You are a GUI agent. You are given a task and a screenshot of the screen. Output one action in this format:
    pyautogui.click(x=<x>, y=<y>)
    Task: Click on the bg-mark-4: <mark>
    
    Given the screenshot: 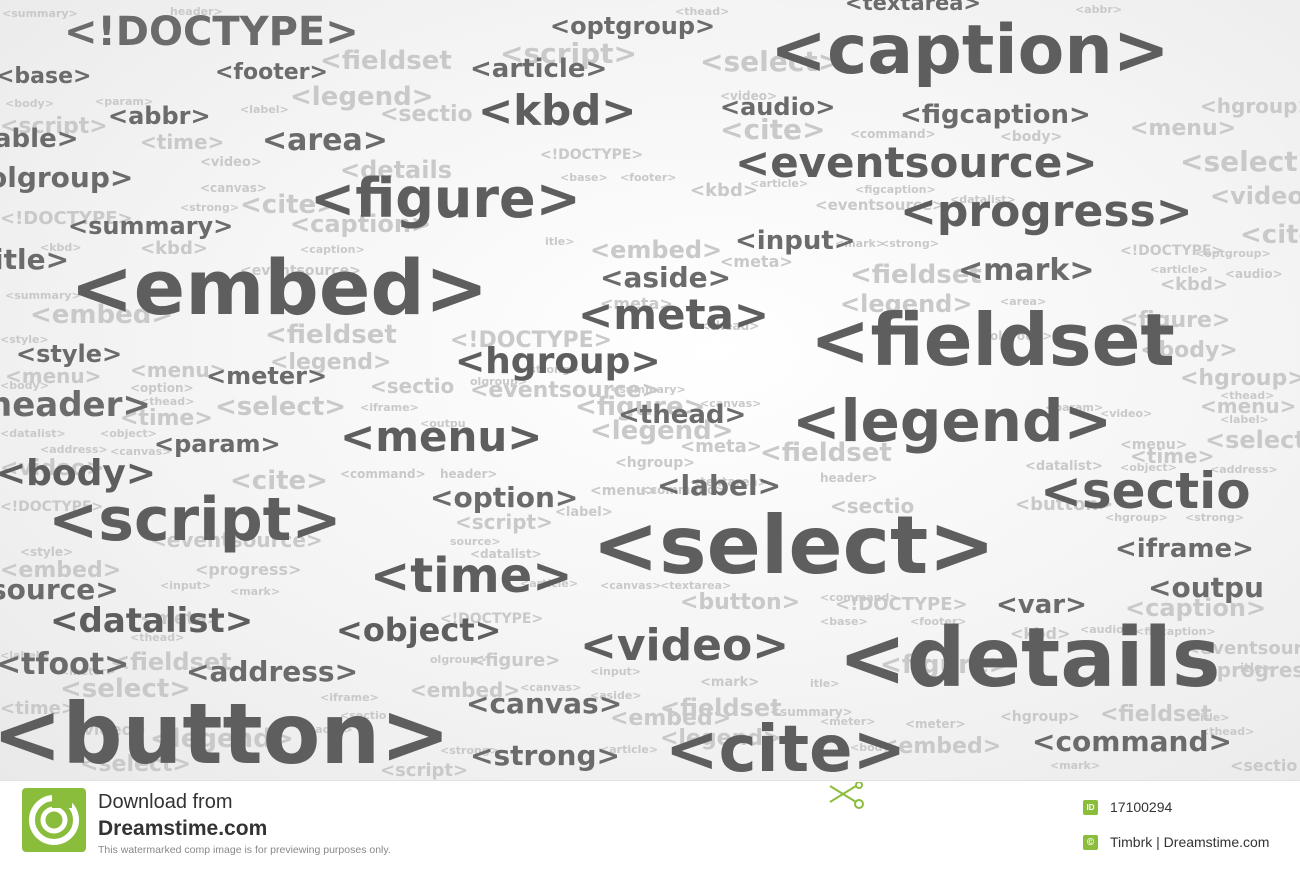 What is the action you would take?
    pyautogui.click(x=1075, y=765)
    